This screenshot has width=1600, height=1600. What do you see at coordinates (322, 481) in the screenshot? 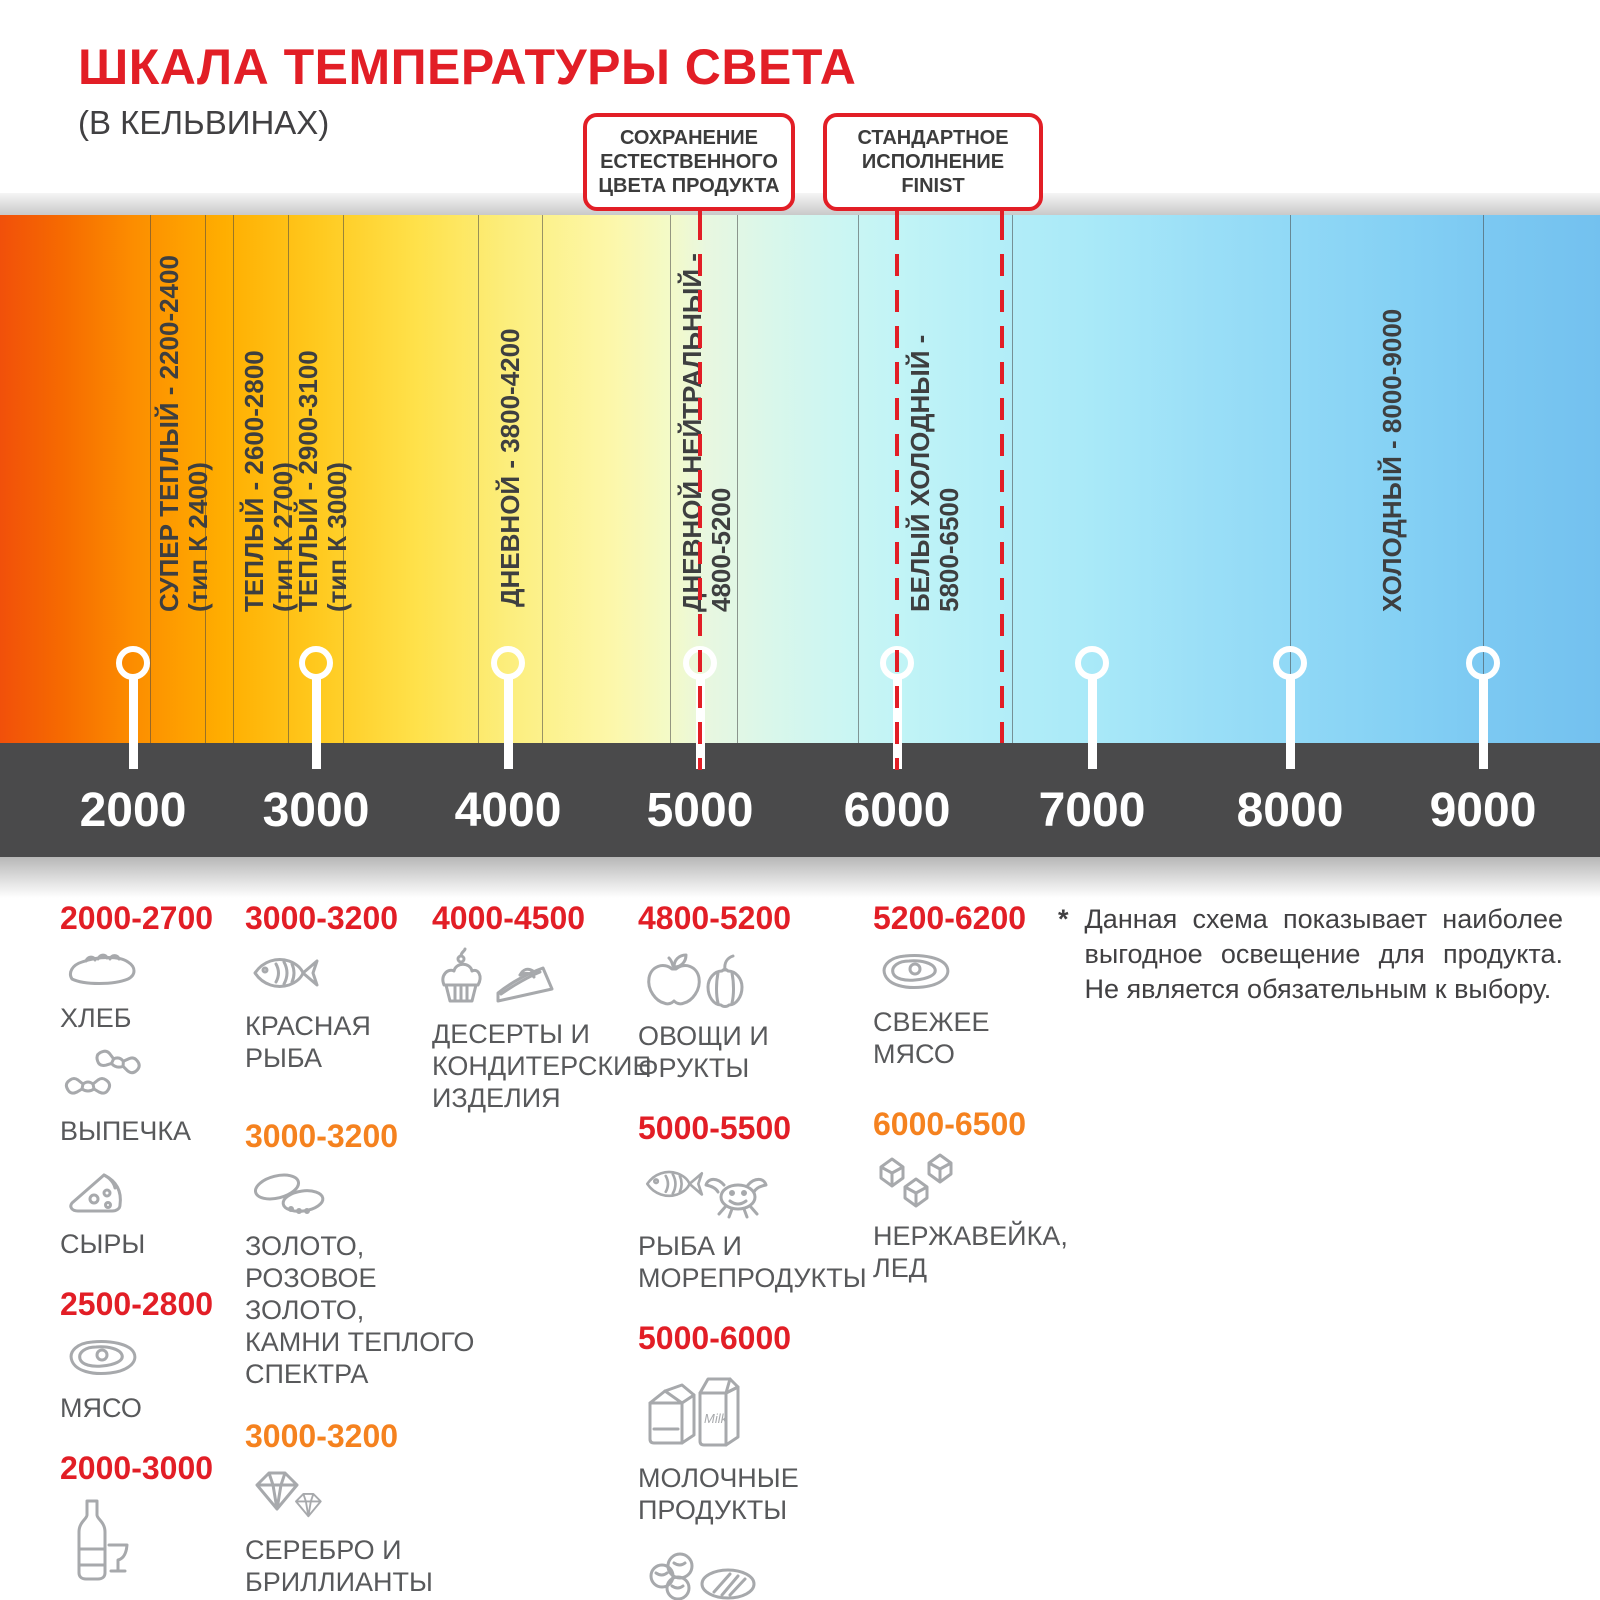
I see `segment-label-warm-3000: ТЕПЛЫЙ - 2900-3100 (тип К 3000)` at bounding box center [322, 481].